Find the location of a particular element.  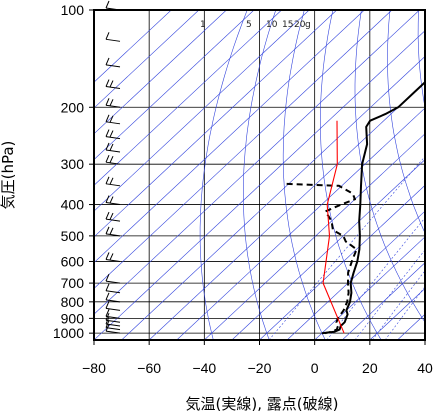

mixing-ratio-label: 15 is located at coordinates (287, 25).